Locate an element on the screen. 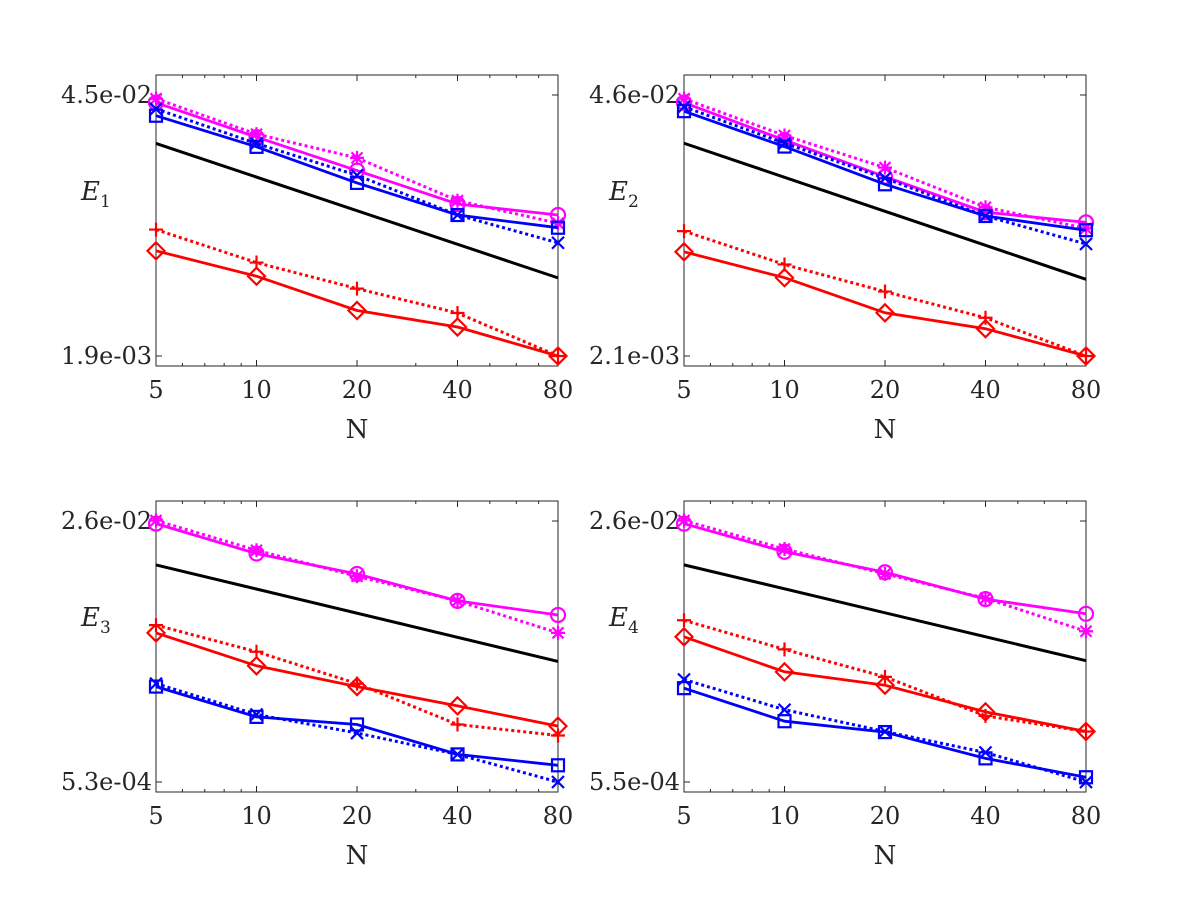  y-tick-label: 5.5e-04 is located at coordinates (634, 782).